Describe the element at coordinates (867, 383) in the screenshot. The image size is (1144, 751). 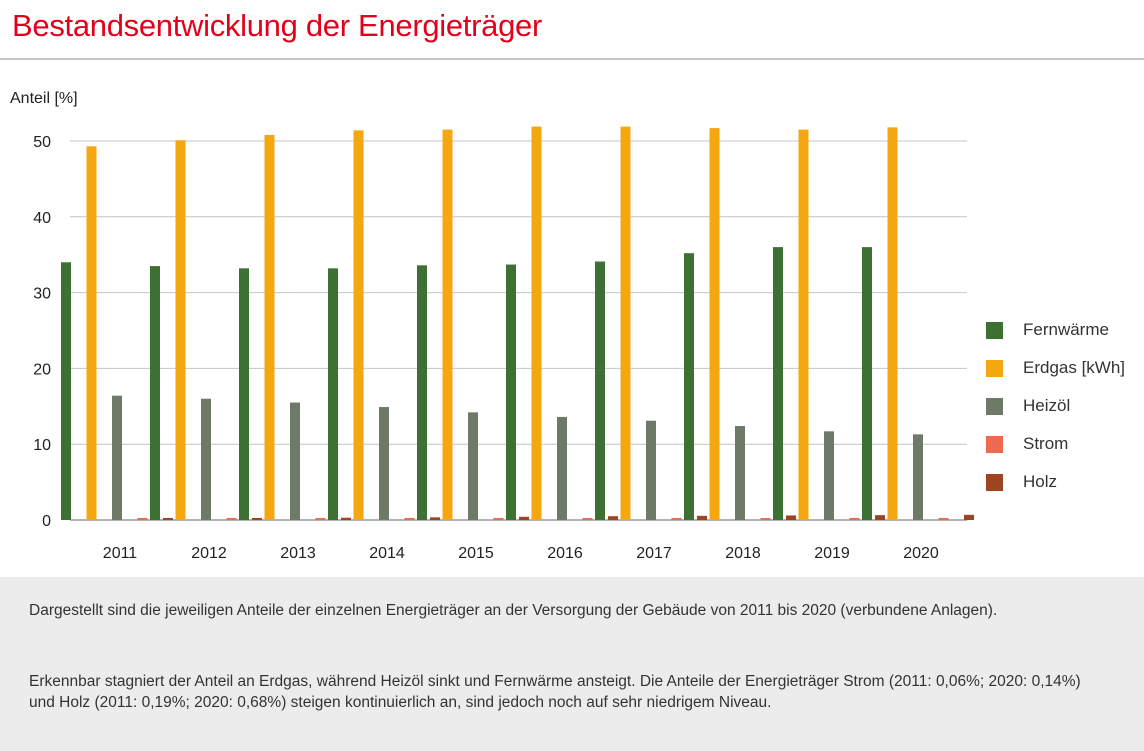
I see `bar-fernwärme-2020` at that location.